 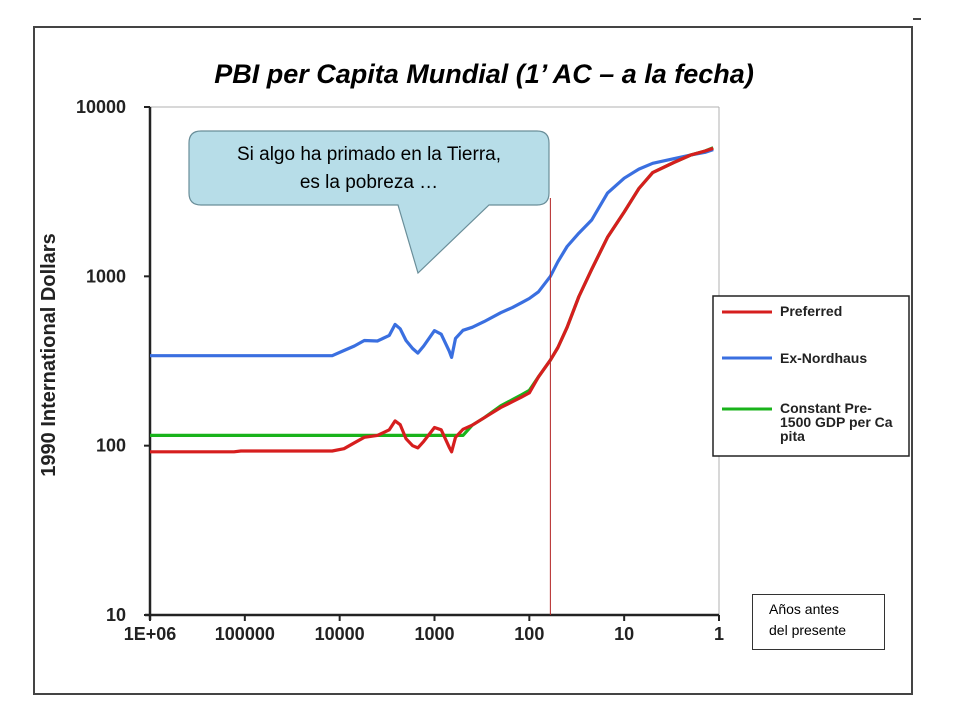 What do you see at coordinates (792, 436) in the screenshot?
I see `legend-label-constant-line-3: pita` at bounding box center [792, 436].